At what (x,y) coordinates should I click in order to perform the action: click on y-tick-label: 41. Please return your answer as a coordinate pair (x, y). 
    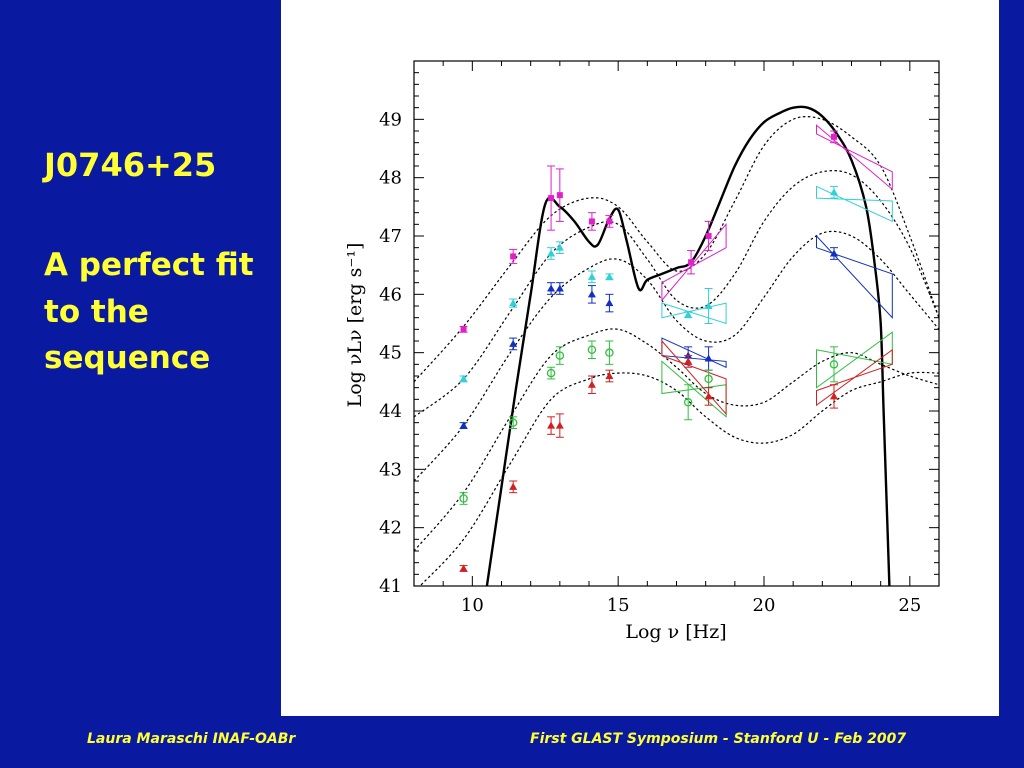
    Looking at the image, I should click on (390, 586).